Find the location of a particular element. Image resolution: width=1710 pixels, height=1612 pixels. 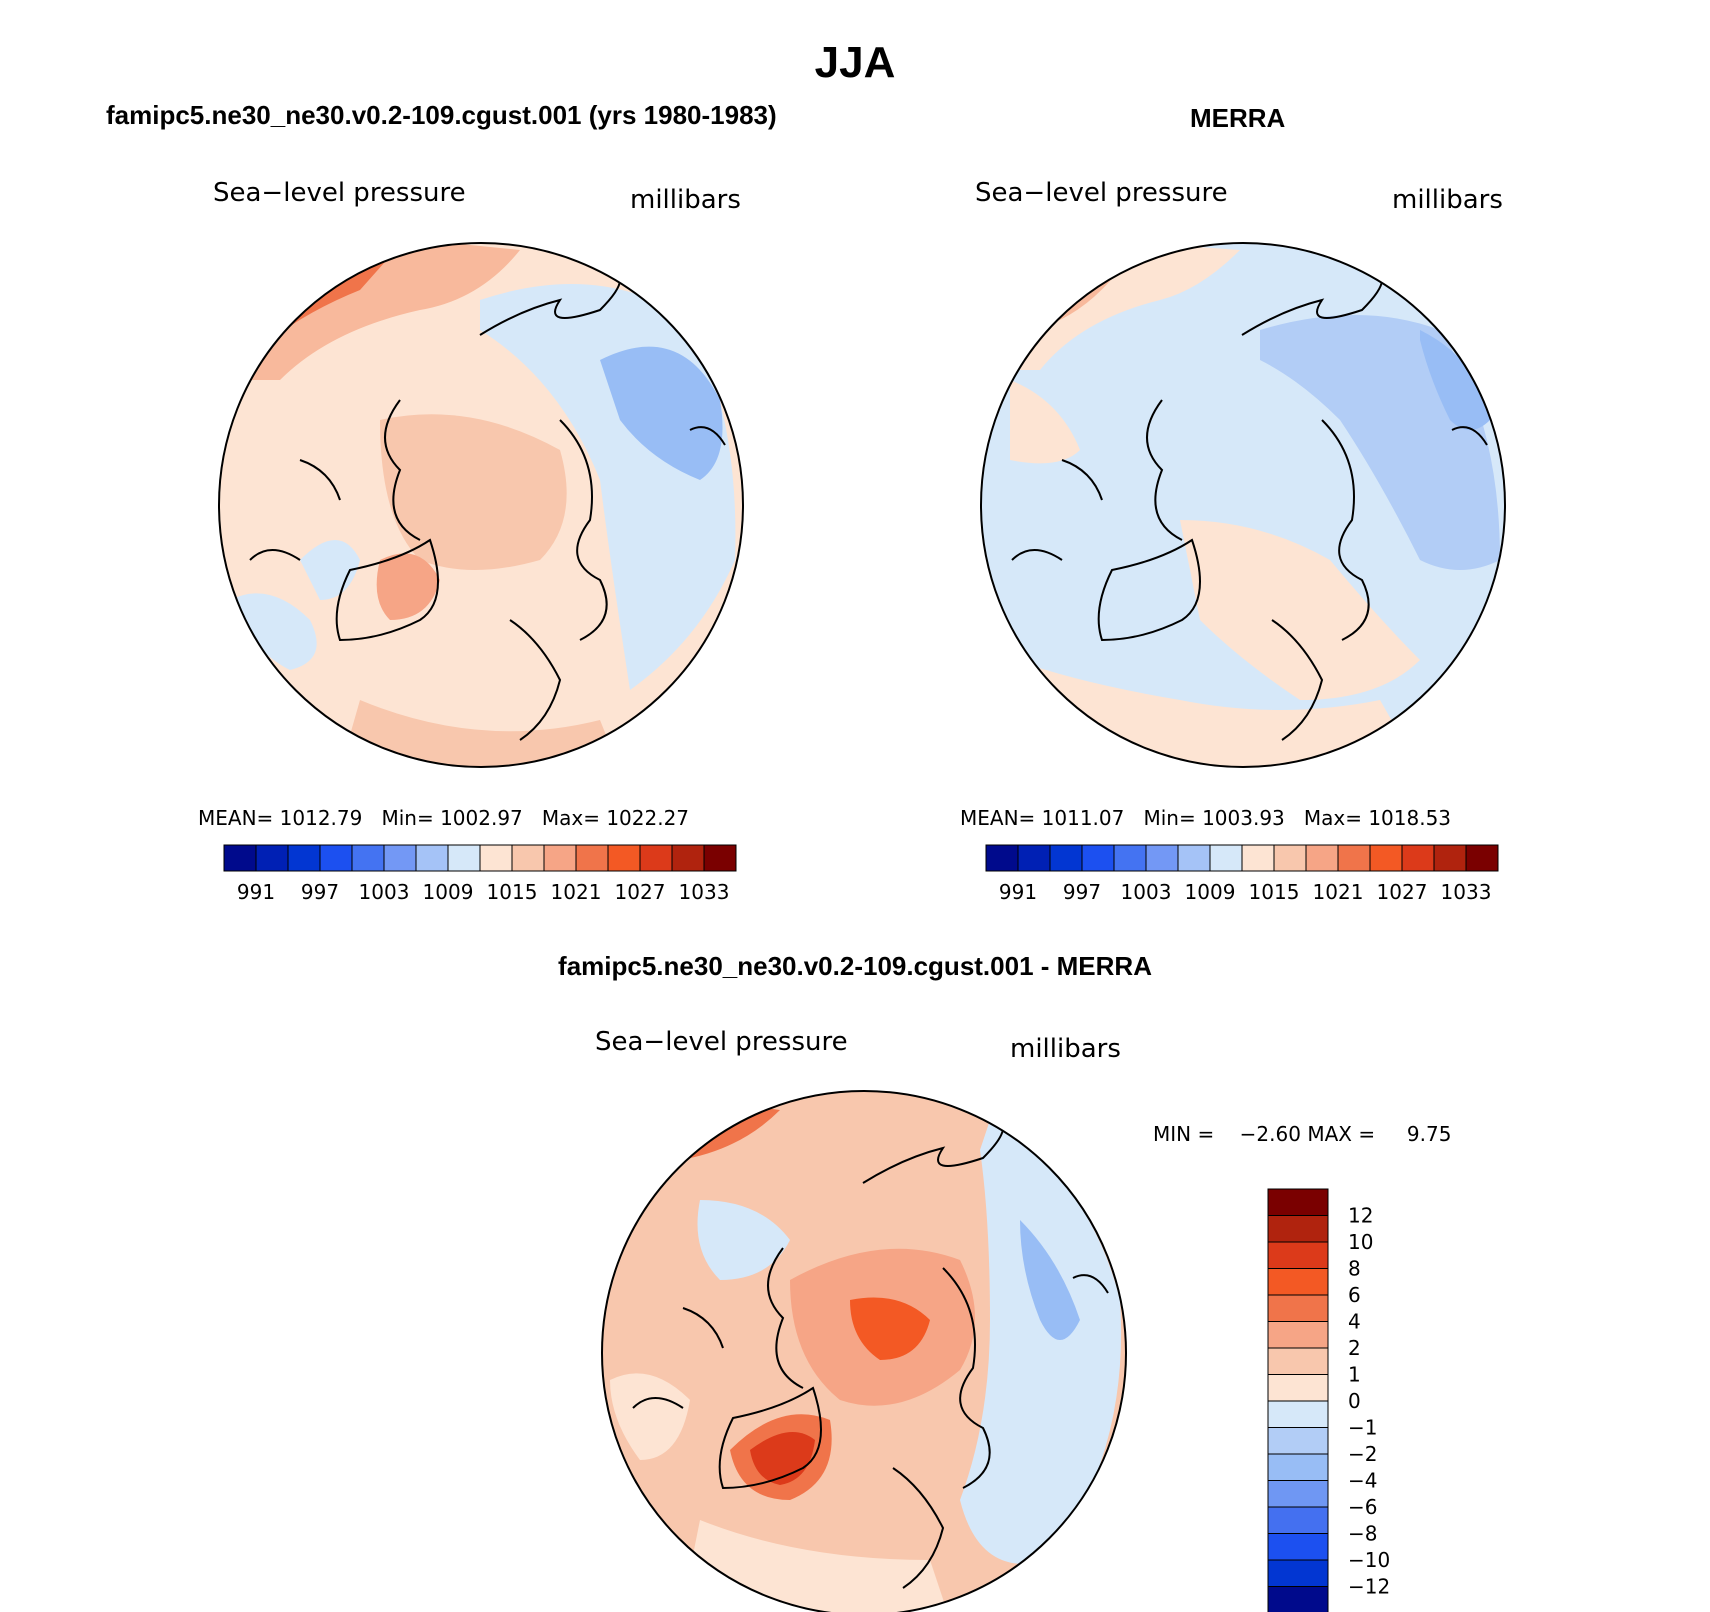

panel2-stats: MEAN= 1011.07 Min= 1003.93 Max= 1018.53 is located at coordinates (1205, 818).